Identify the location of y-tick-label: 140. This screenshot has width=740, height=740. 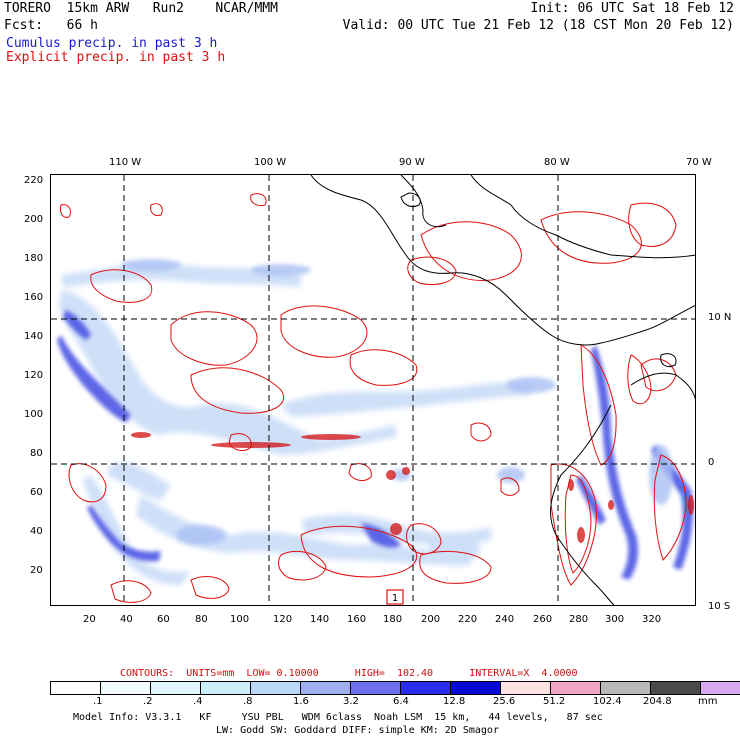
(34, 336).